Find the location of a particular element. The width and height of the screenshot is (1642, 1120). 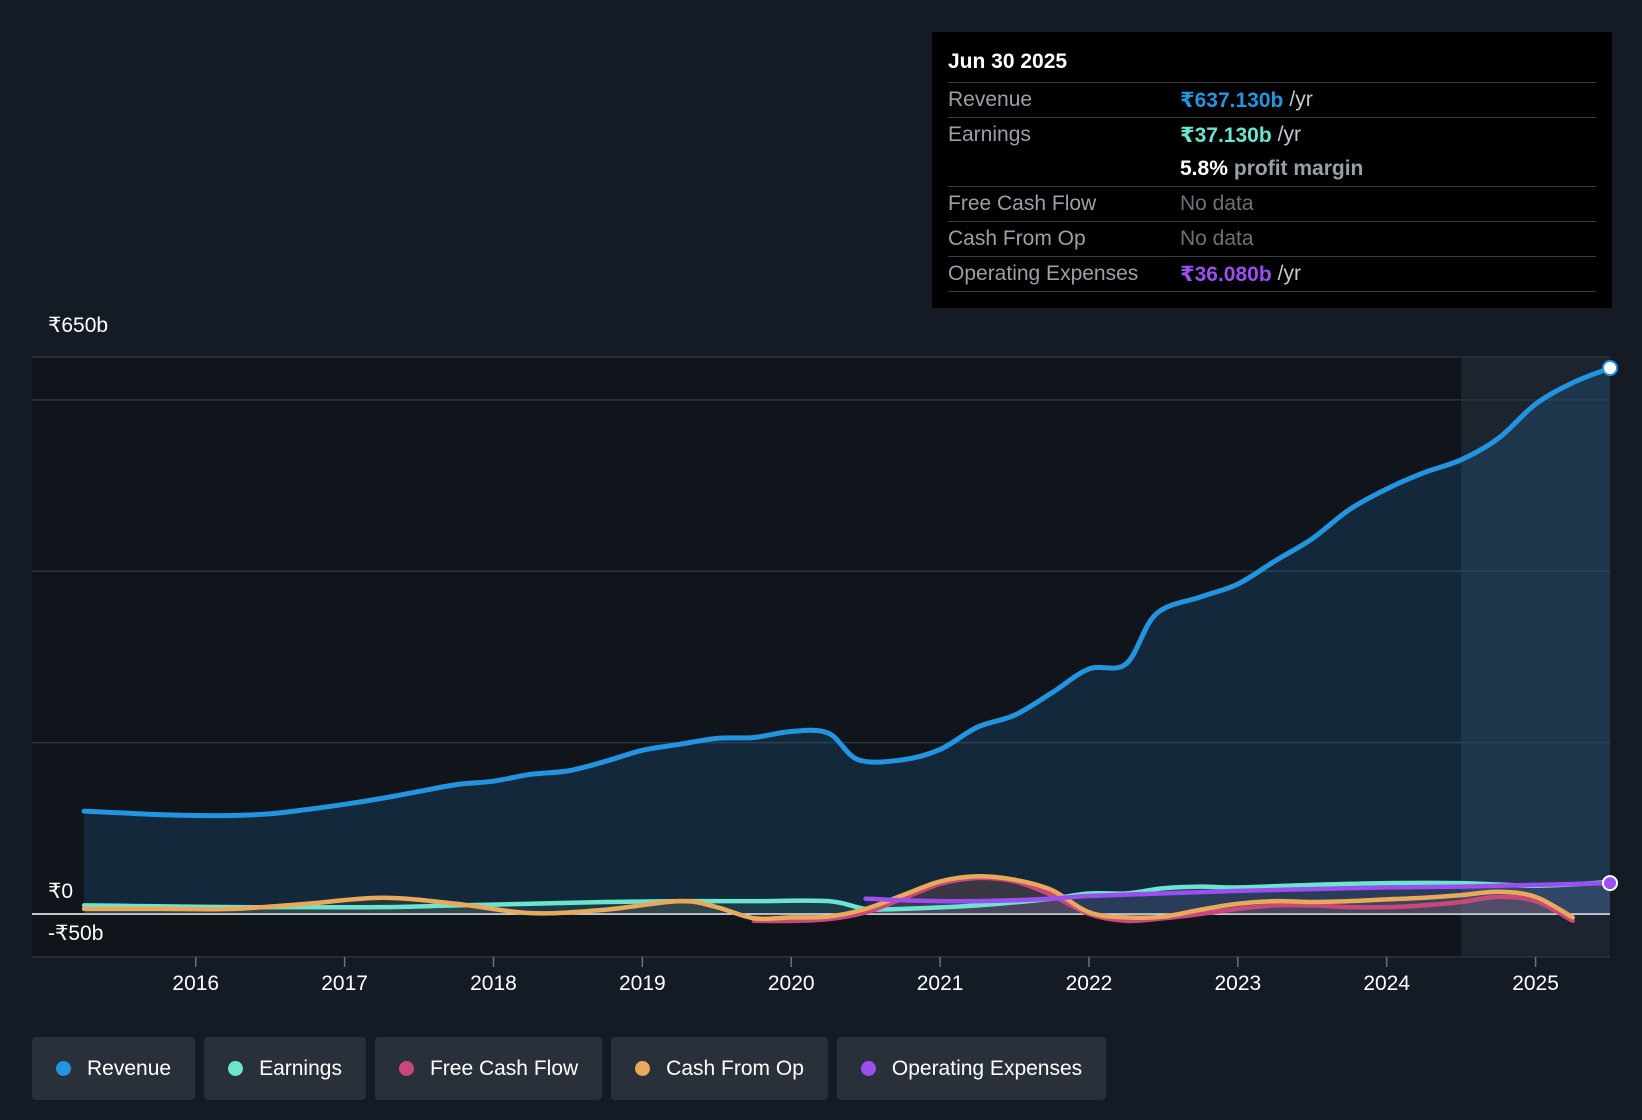

x-tick-label: 2021 is located at coordinates (940, 983).